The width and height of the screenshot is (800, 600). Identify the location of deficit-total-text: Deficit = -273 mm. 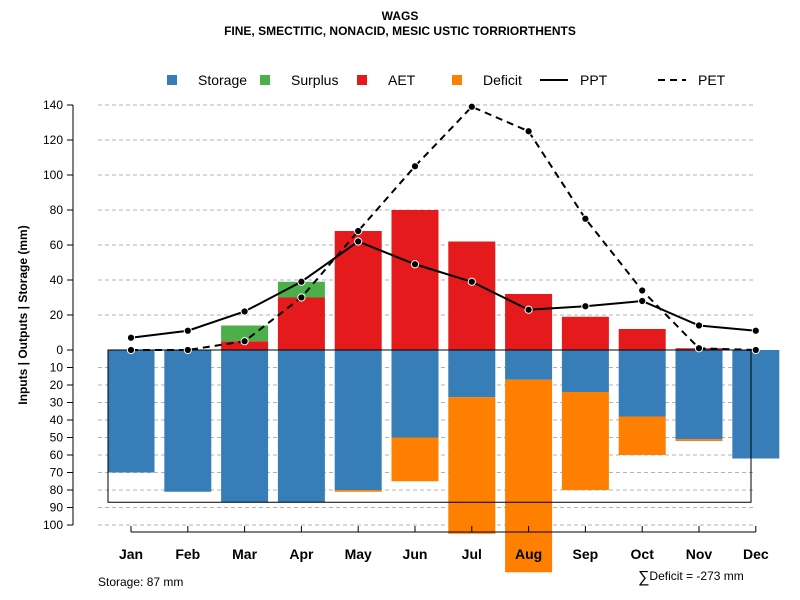
(696, 576).